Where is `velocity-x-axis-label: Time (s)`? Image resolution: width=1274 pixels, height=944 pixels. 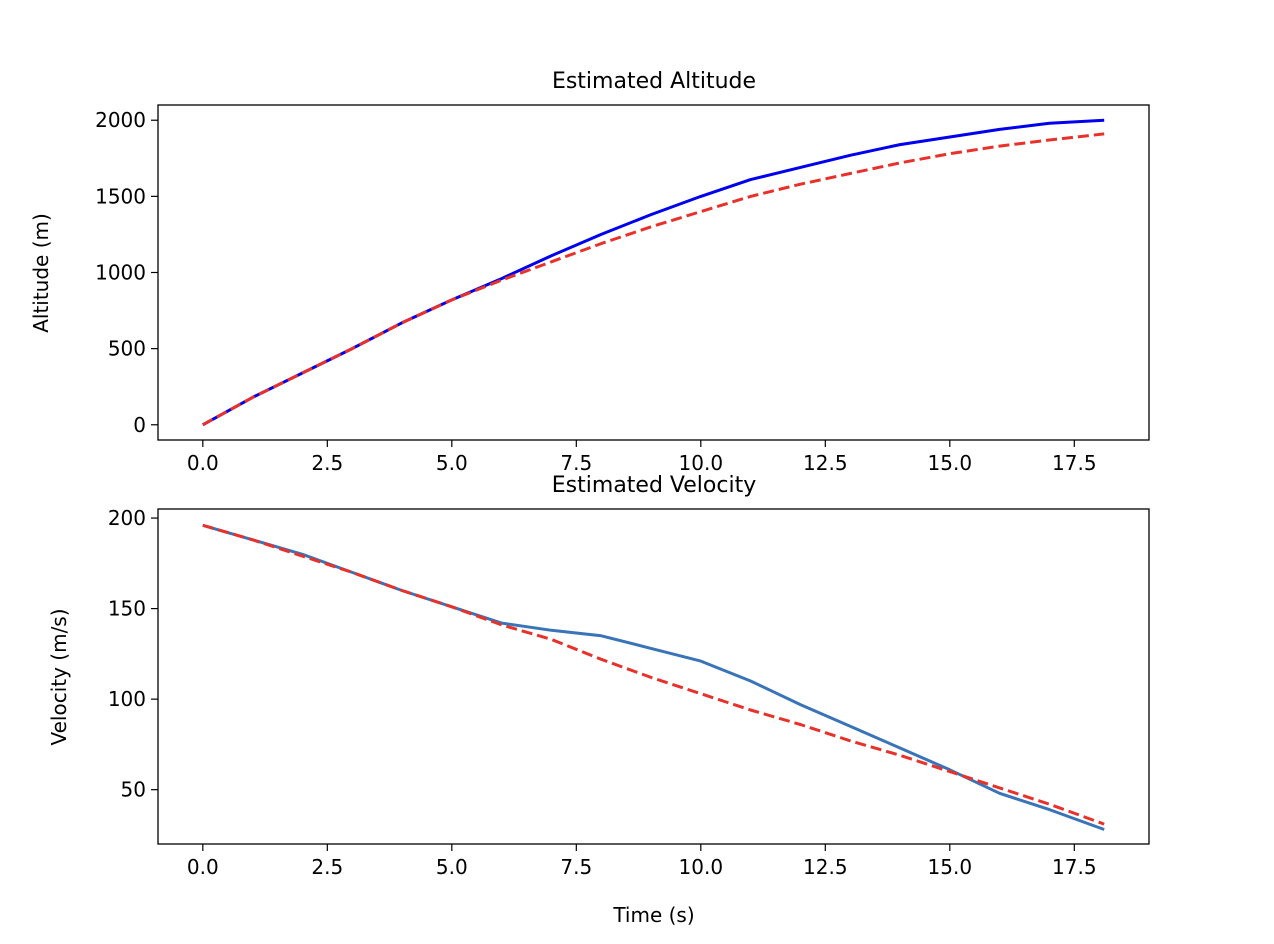
velocity-x-axis-label: Time (s) is located at coordinates (653, 915).